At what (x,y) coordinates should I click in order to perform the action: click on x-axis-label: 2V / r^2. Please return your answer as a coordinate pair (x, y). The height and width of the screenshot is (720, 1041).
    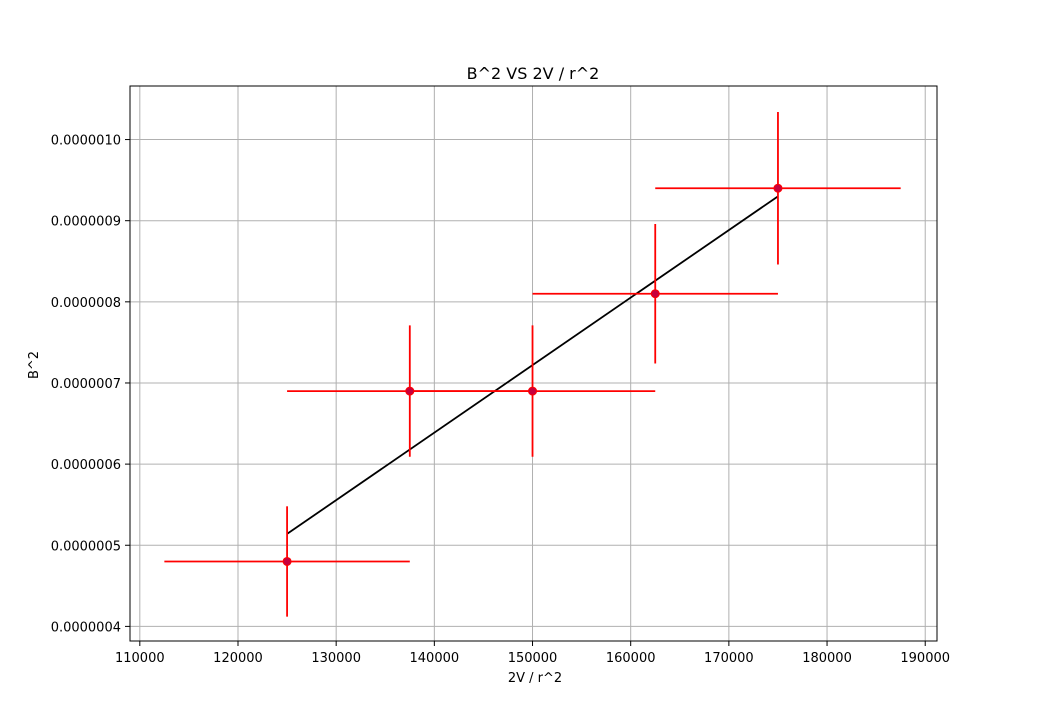
    Looking at the image, I should click on (535, 678).